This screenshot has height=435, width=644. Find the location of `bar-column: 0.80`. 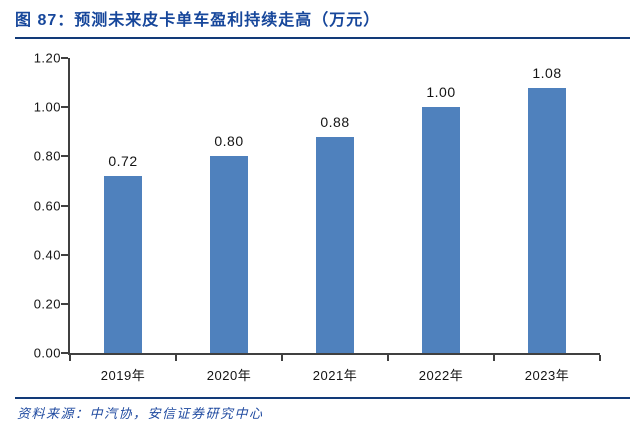

bar-column: 0.80 is located at coordinates (229, 205).